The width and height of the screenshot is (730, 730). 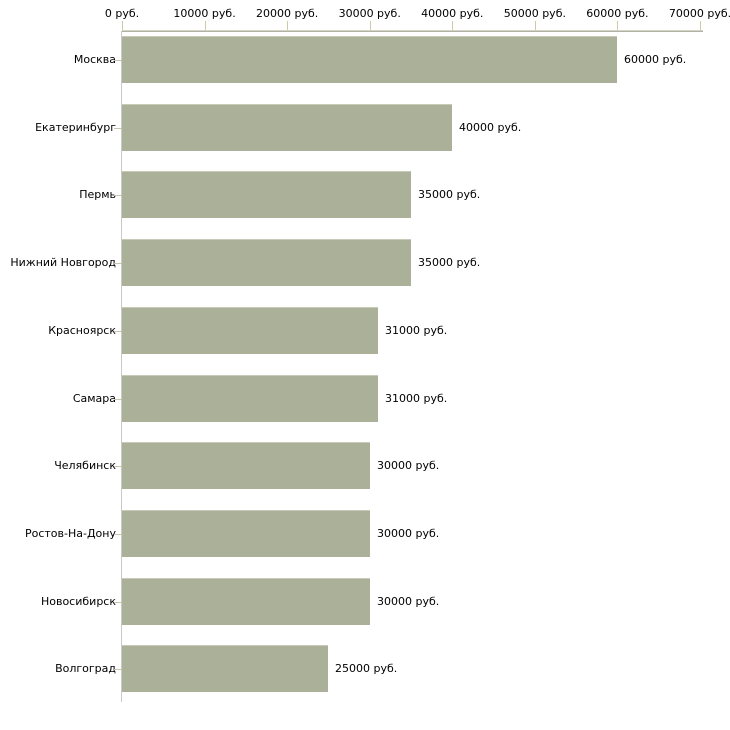 What do you see at coordinates (122, 13) in the screenshot?
I see `x-axis-tick-label: 0 руб.` at bounding box center [122, 13].